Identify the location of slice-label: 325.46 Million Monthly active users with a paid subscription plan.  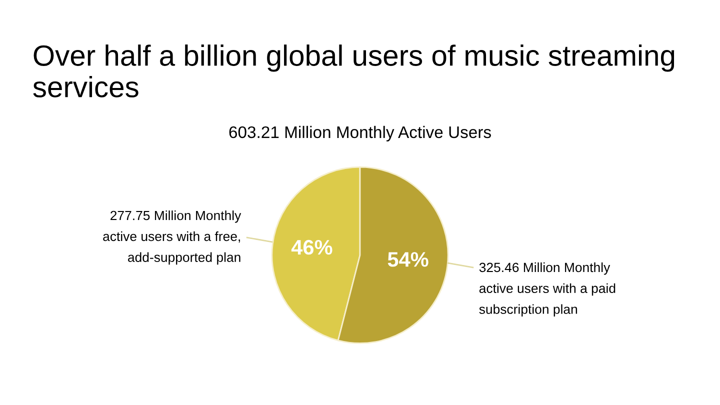
(547, 289).